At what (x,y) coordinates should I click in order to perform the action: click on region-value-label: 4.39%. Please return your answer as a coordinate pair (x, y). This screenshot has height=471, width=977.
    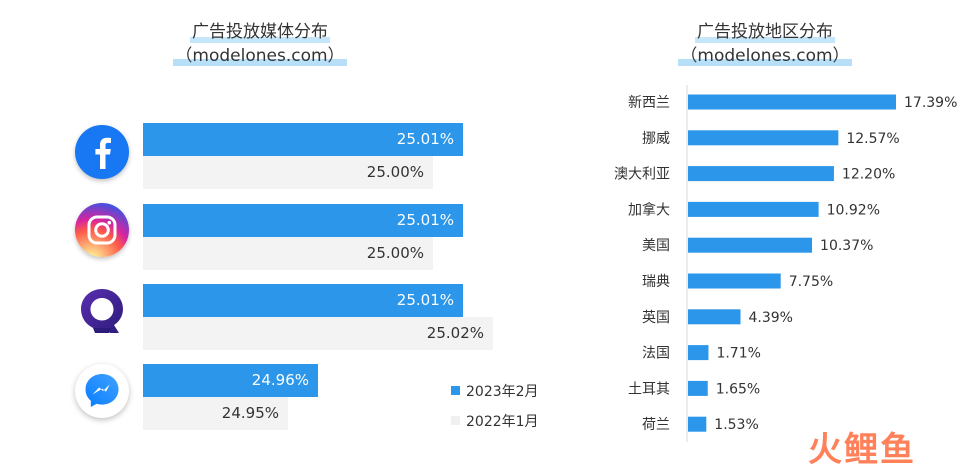
    Looking at the image, I should click on (771, 318).